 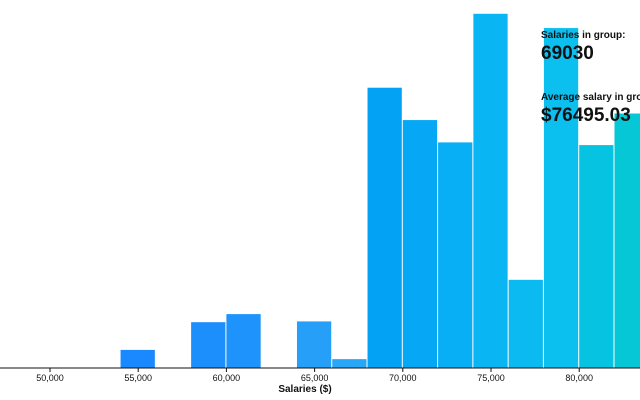 I want to click on x-tick-label: 70,000, so click(x=403, y=378).